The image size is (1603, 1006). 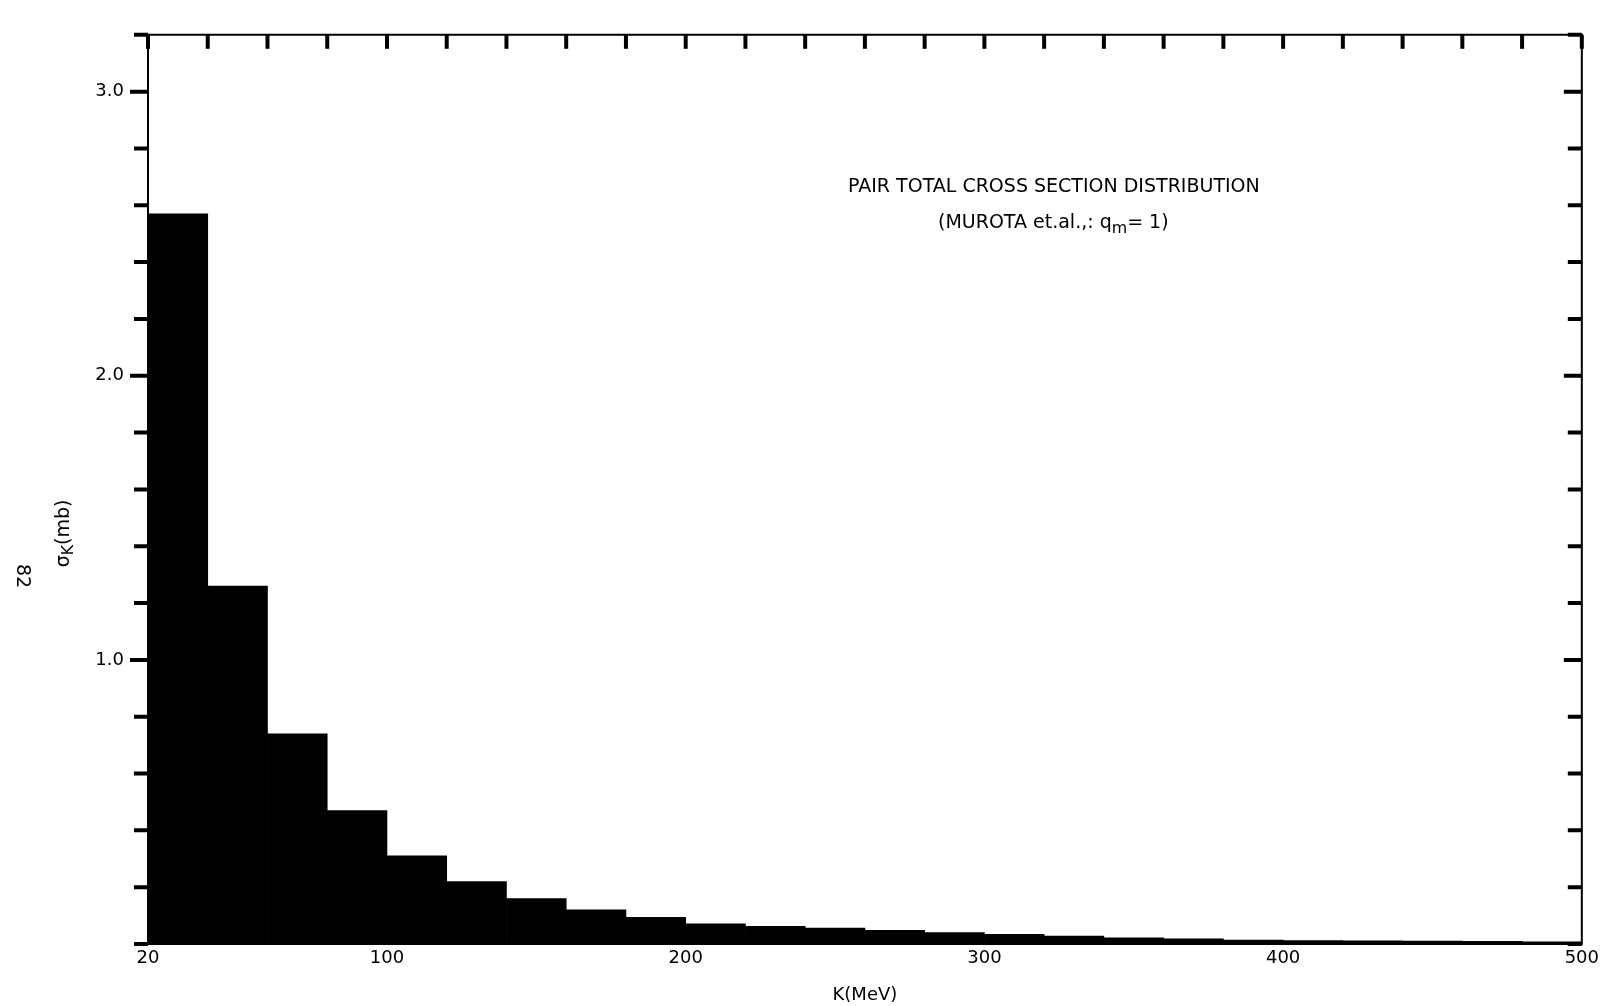 I want to click on y-tick-label: 2.0, so click(x=109, y=374).